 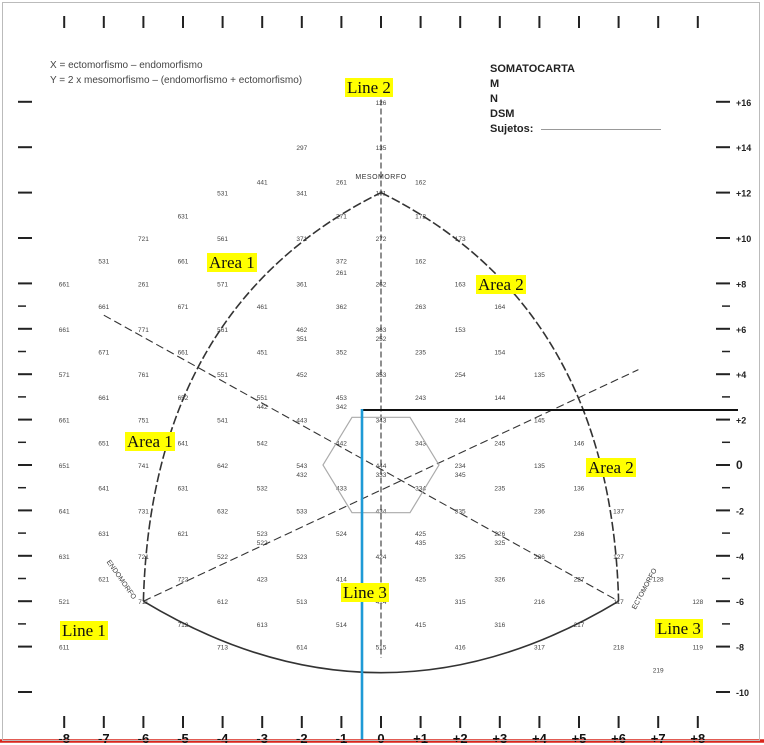 What do you see at coordinates (539, 421) in the screenshot?
I see `somatotype-code: 145` at bounding box center [539, 421].